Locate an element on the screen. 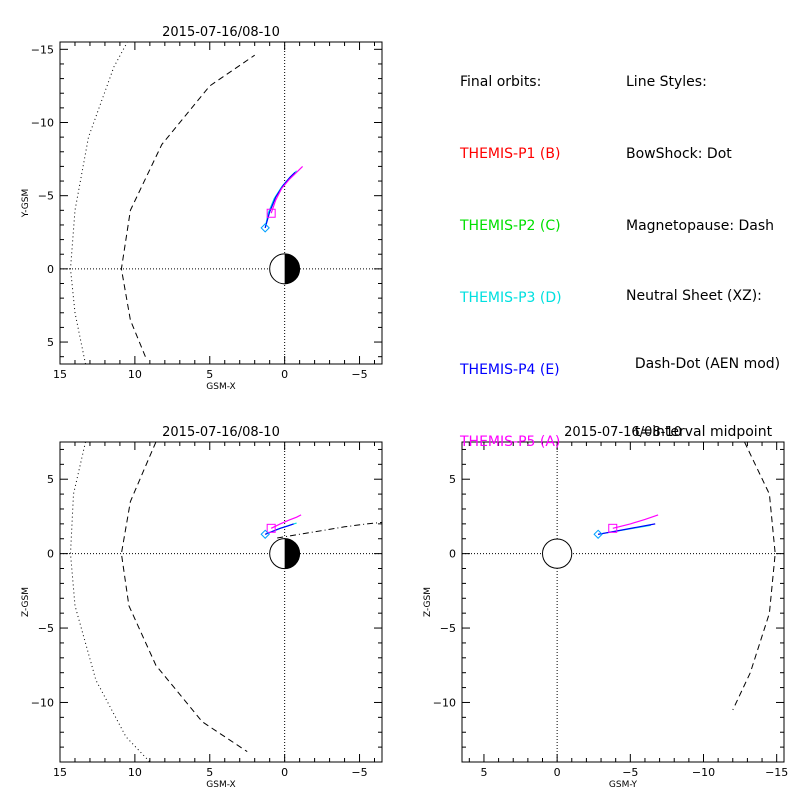  earth is located at coordinates (557, 553).